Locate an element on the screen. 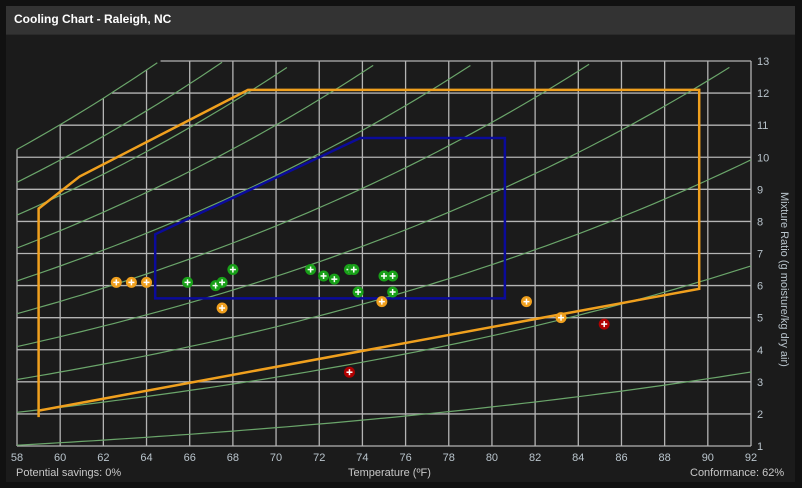  conformance: Conformance: 62% is located at coordinates (737, 473).